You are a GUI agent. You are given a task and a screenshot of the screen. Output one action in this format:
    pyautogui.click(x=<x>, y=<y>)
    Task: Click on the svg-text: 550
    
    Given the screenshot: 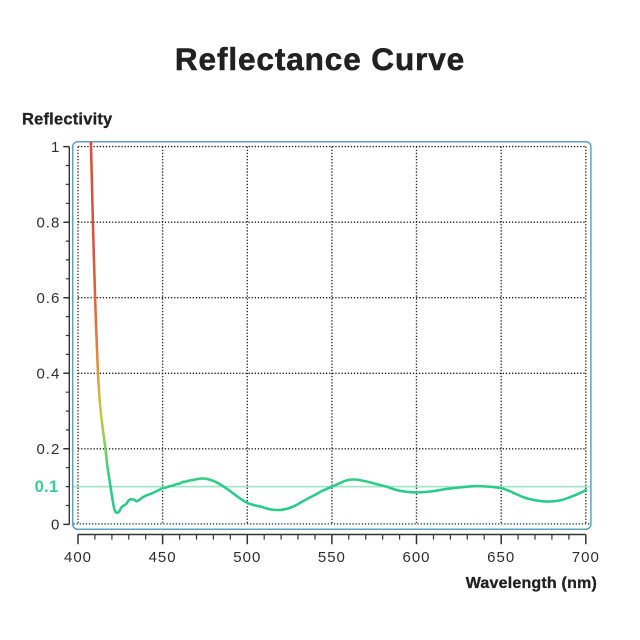 What is the action you would take?
    pyautogui.click(x=332, y=557)
    